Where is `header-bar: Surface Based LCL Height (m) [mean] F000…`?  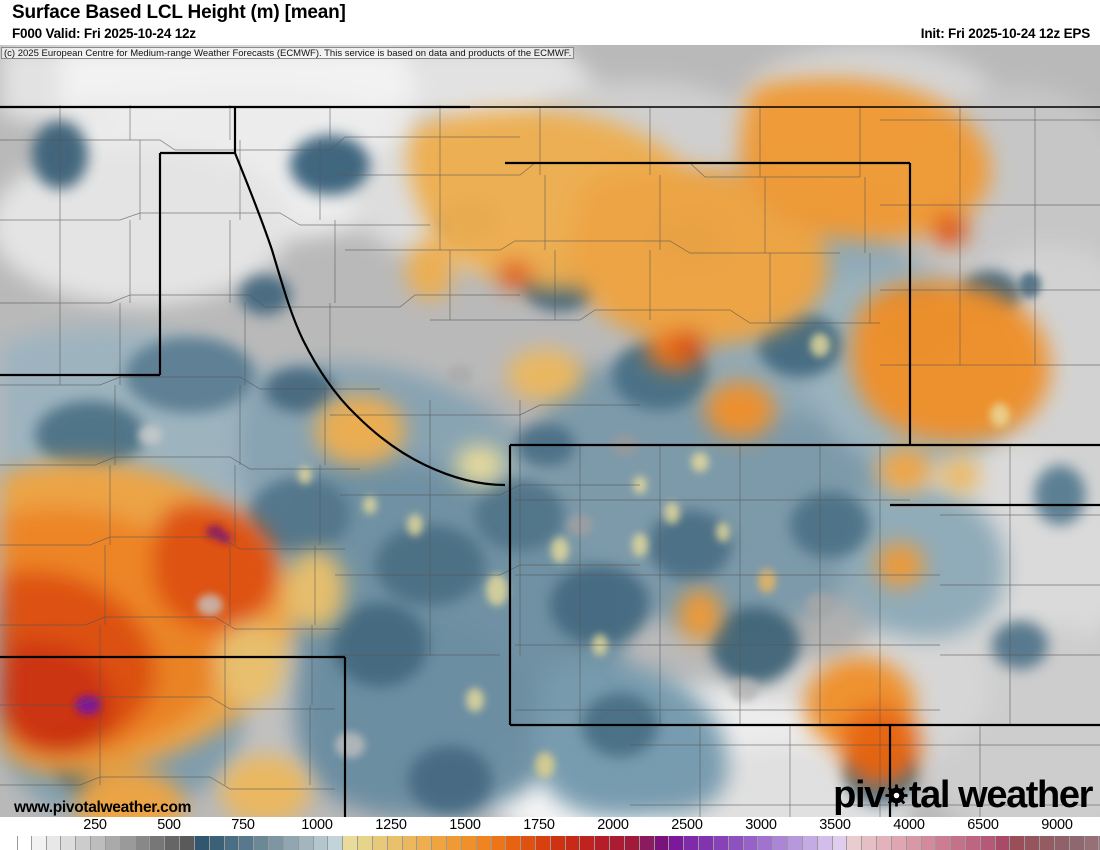
header-bar: Surface Based LCL Height (m) [mean] F000… is located at coordinates (550, 22).